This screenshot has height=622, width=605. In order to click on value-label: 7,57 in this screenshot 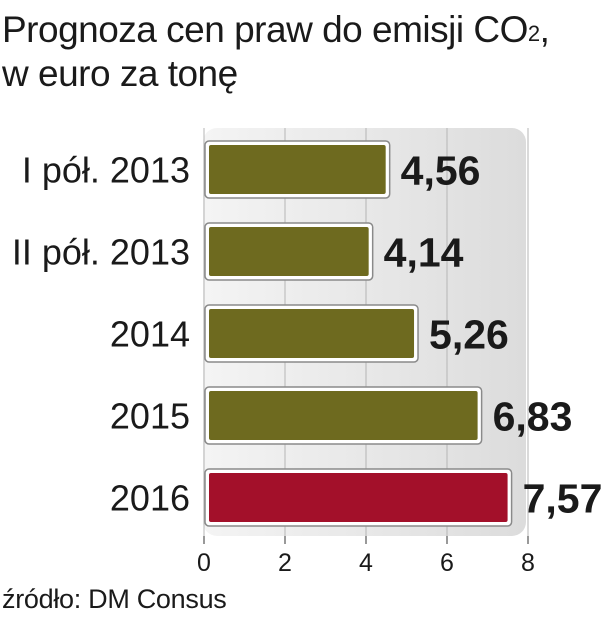, I will do `click(563, 499)`.